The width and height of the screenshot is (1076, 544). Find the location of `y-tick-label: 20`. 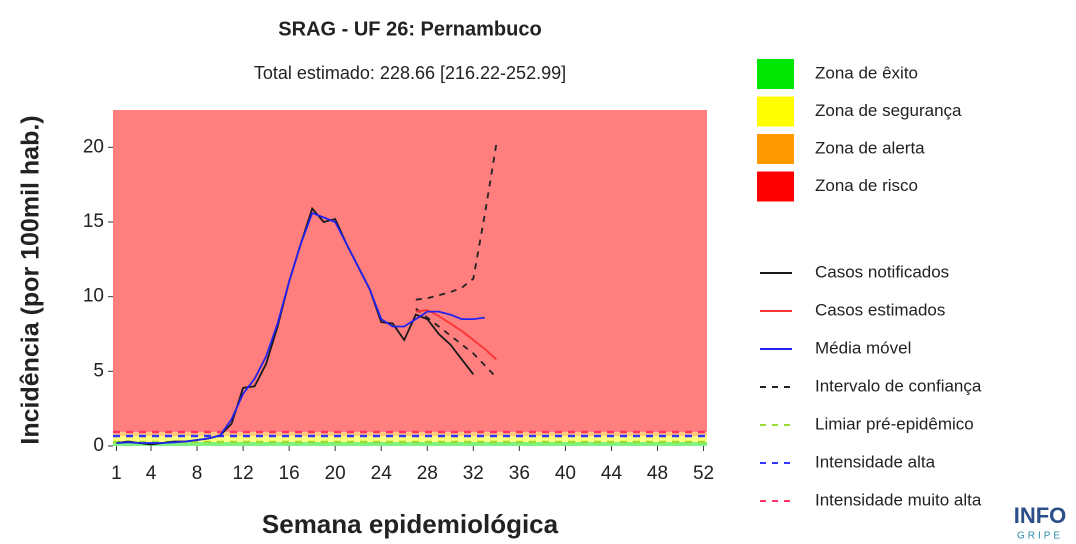

y-tick-label: 20 is located at coordinates (93, 146).